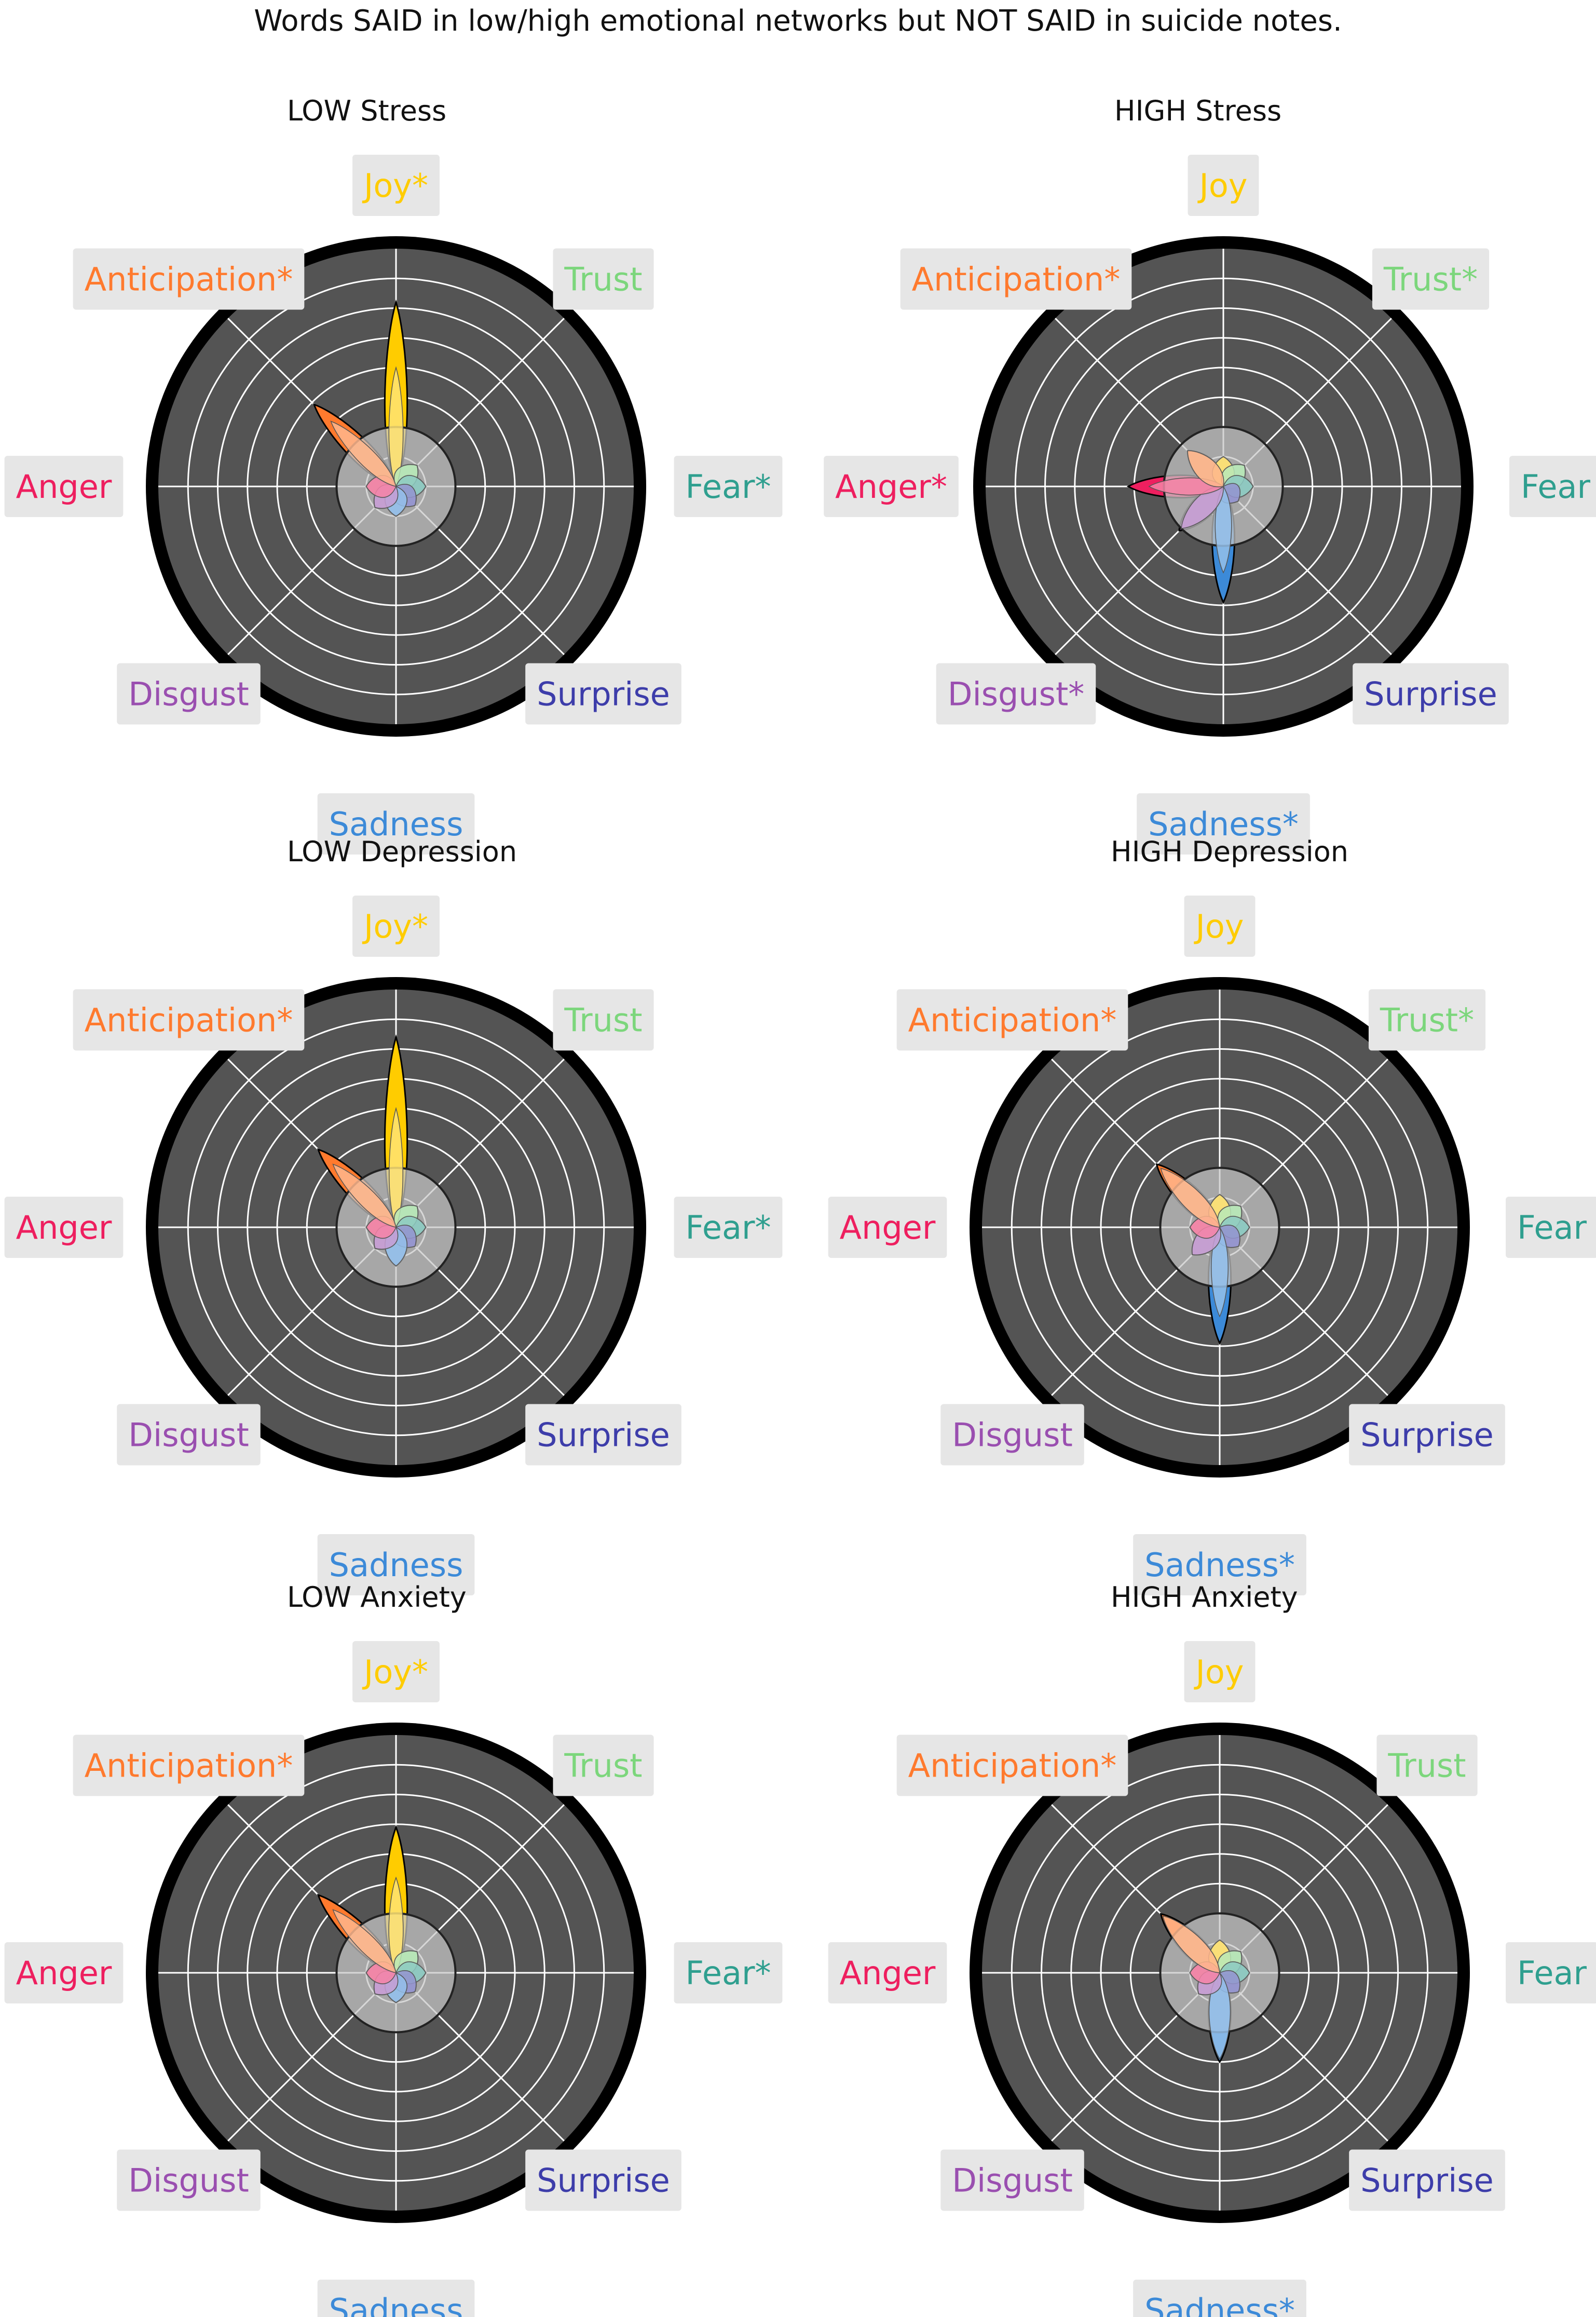  What do you see at coordinates (1197, 111) in the screenshot?
I see `chart-title: HIGH Stress` at bounding box center [1197, 111].